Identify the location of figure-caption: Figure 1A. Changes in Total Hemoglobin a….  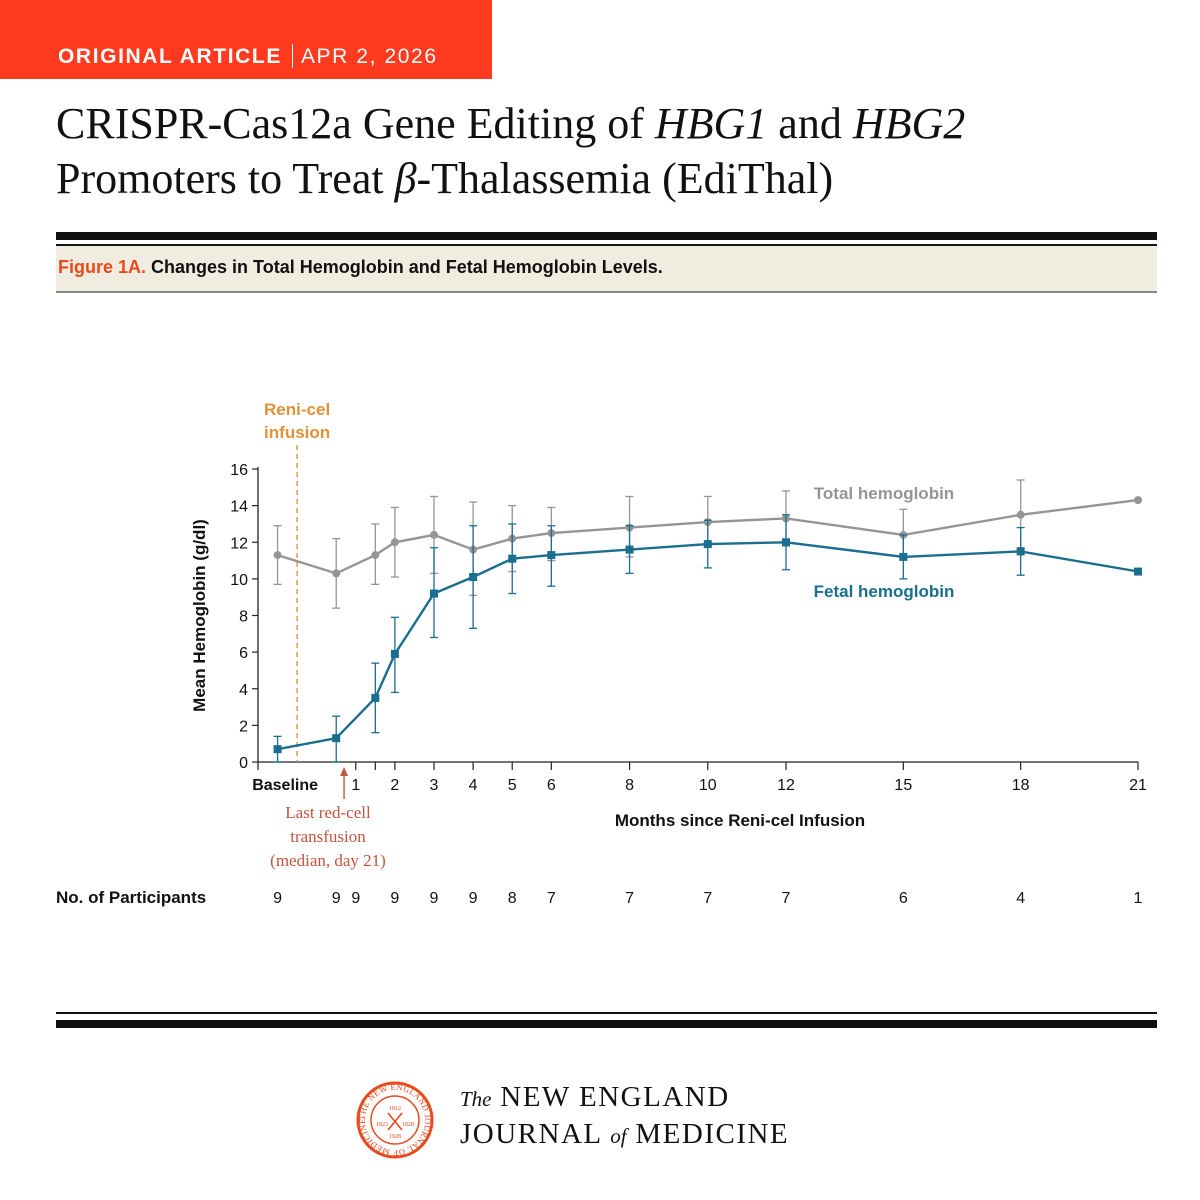
(360, 267).